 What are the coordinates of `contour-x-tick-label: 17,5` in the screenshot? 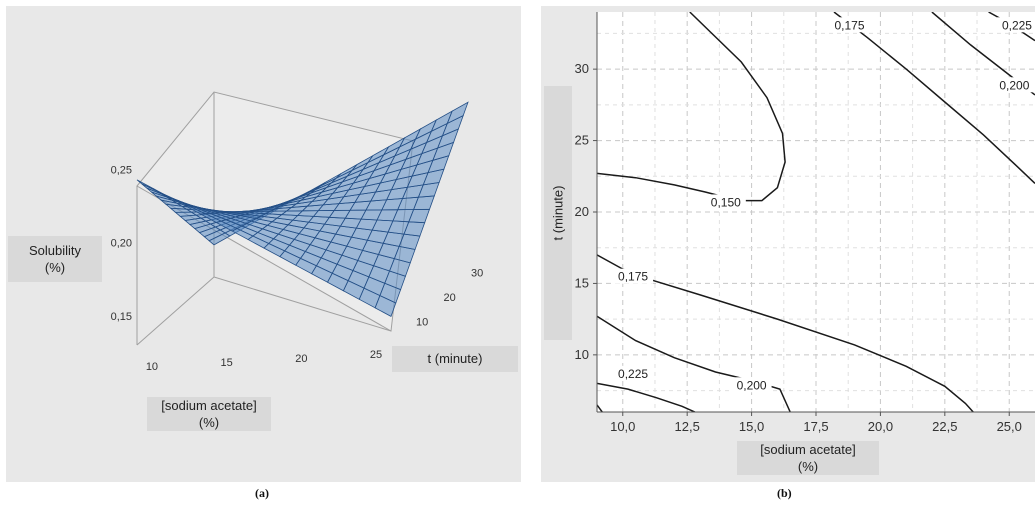 It's located at (815, 426).